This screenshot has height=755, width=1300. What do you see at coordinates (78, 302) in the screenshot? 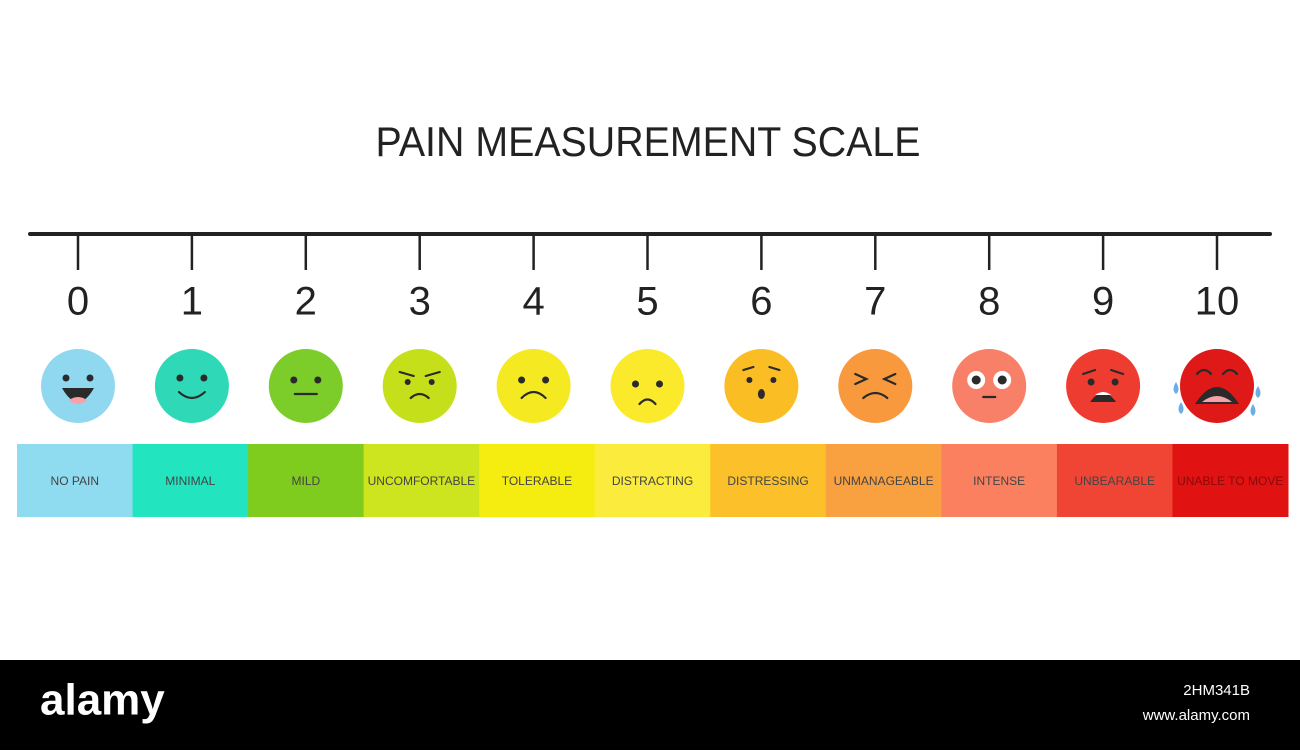
I see `level-number: 0` at bounding box center [78, 302].